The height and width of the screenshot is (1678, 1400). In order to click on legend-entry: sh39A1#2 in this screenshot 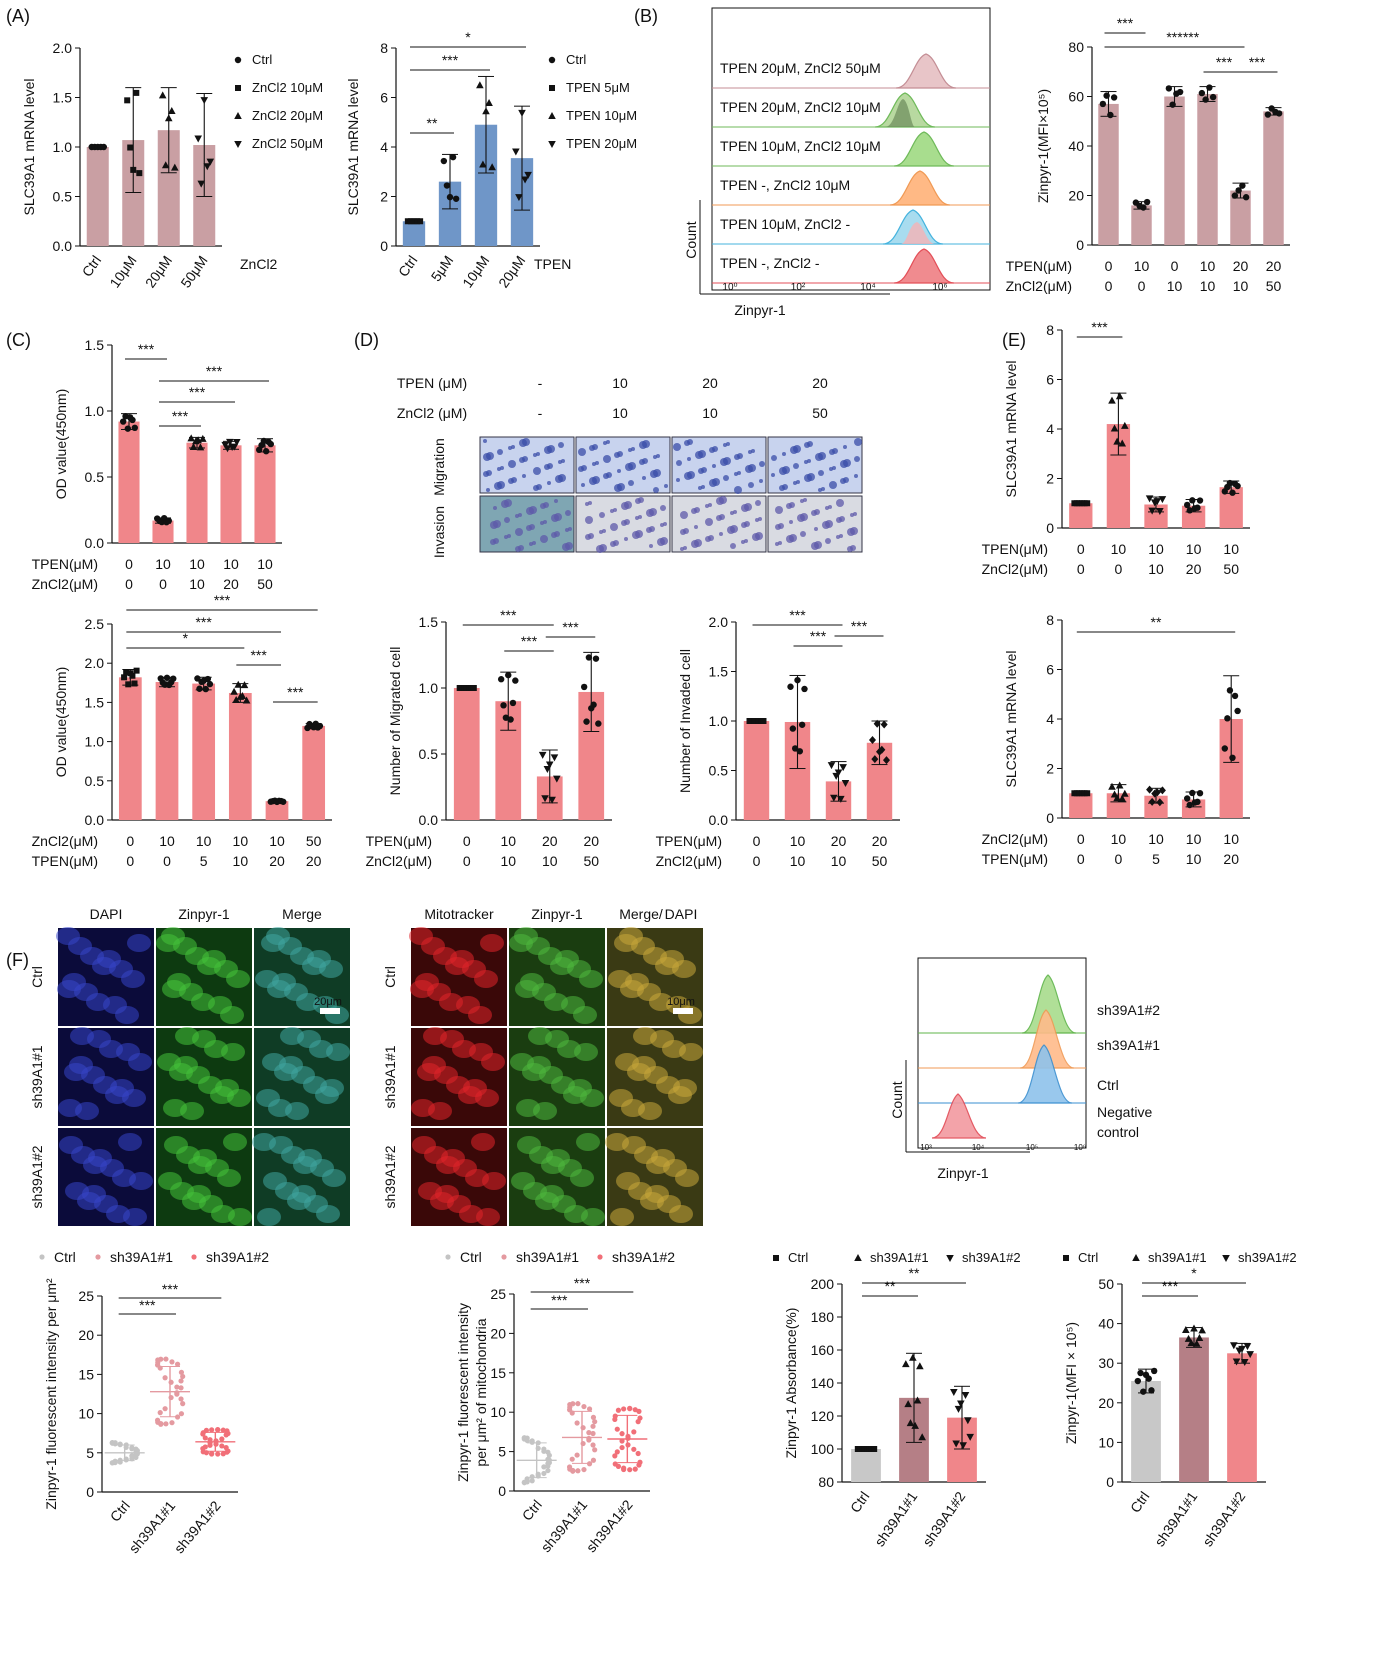, I will do `click(643, 1257)`.